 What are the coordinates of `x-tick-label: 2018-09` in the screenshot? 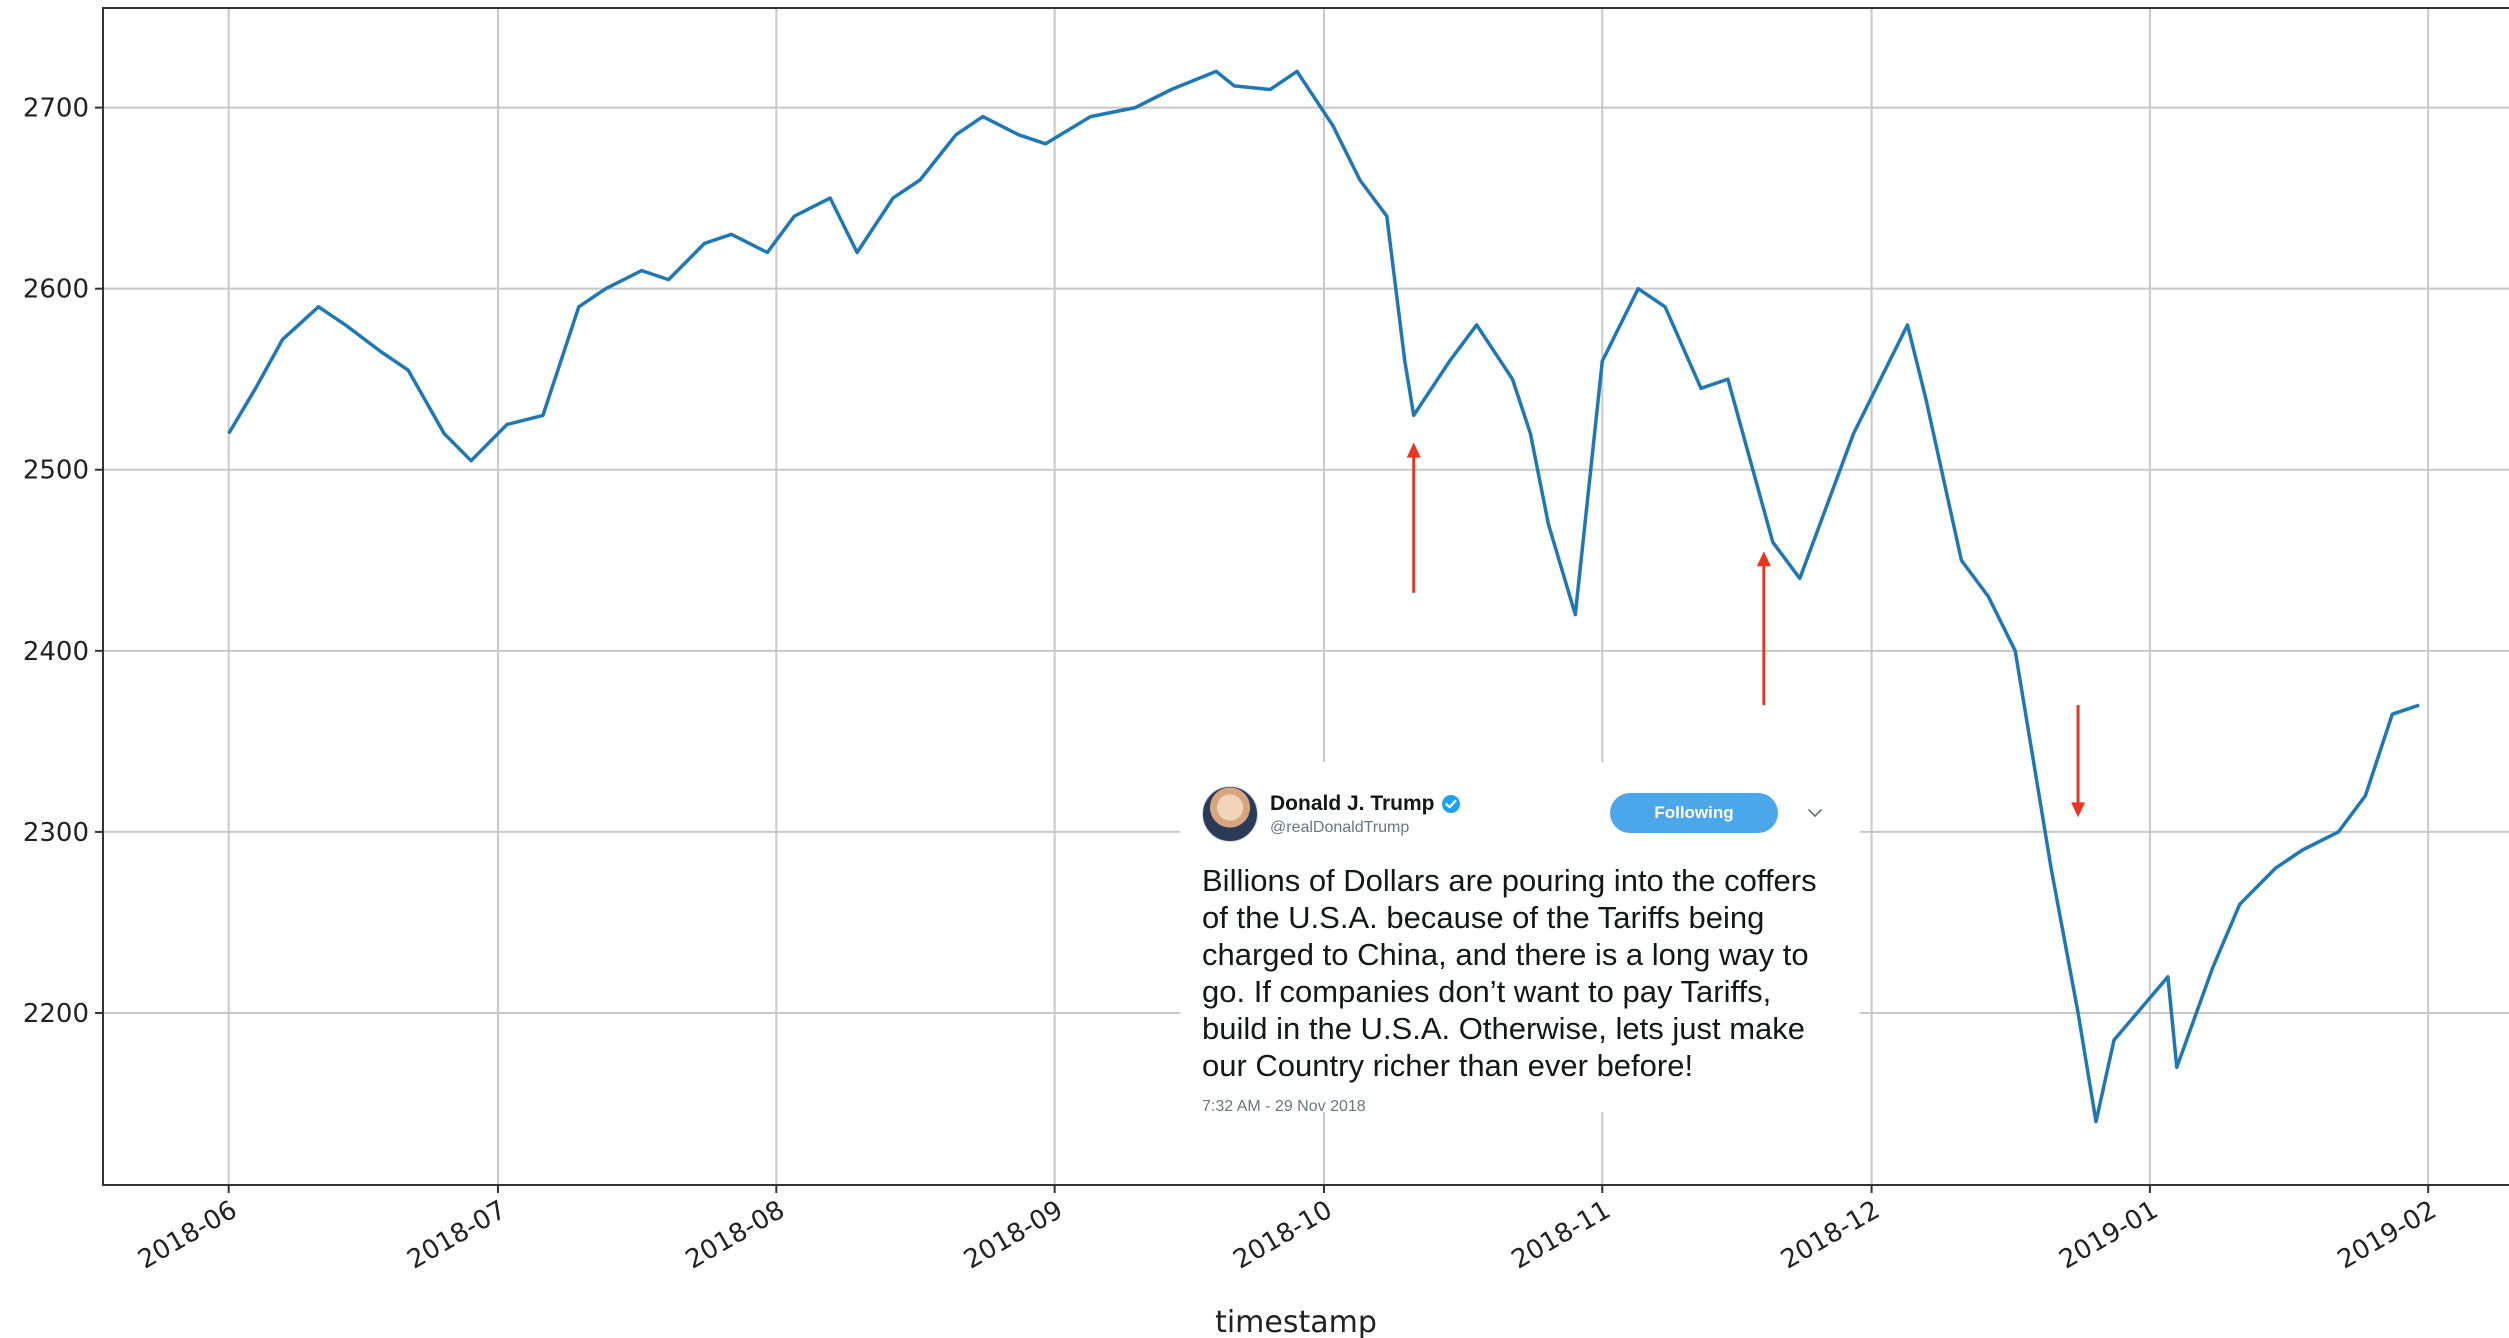 It's located at (1013, 1235).